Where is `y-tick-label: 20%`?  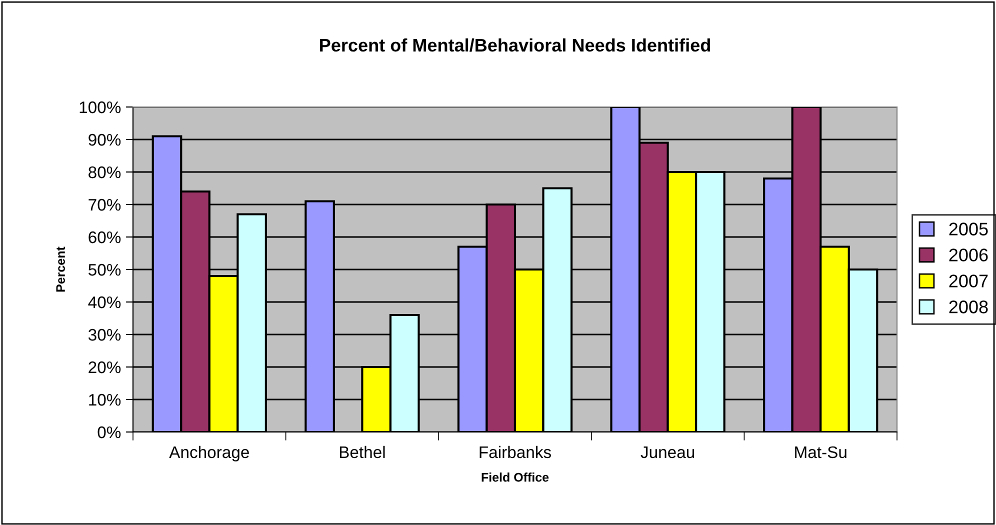
y-tick-label: 20% is located at coordinates (104, 367).